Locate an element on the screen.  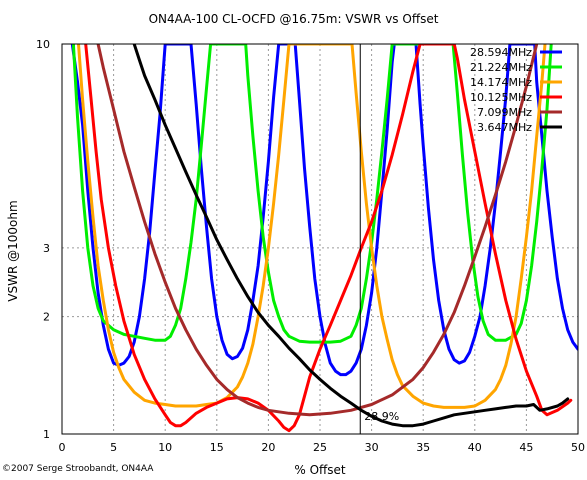
x-tick-label: 20 is located at coordinates (268, 447).